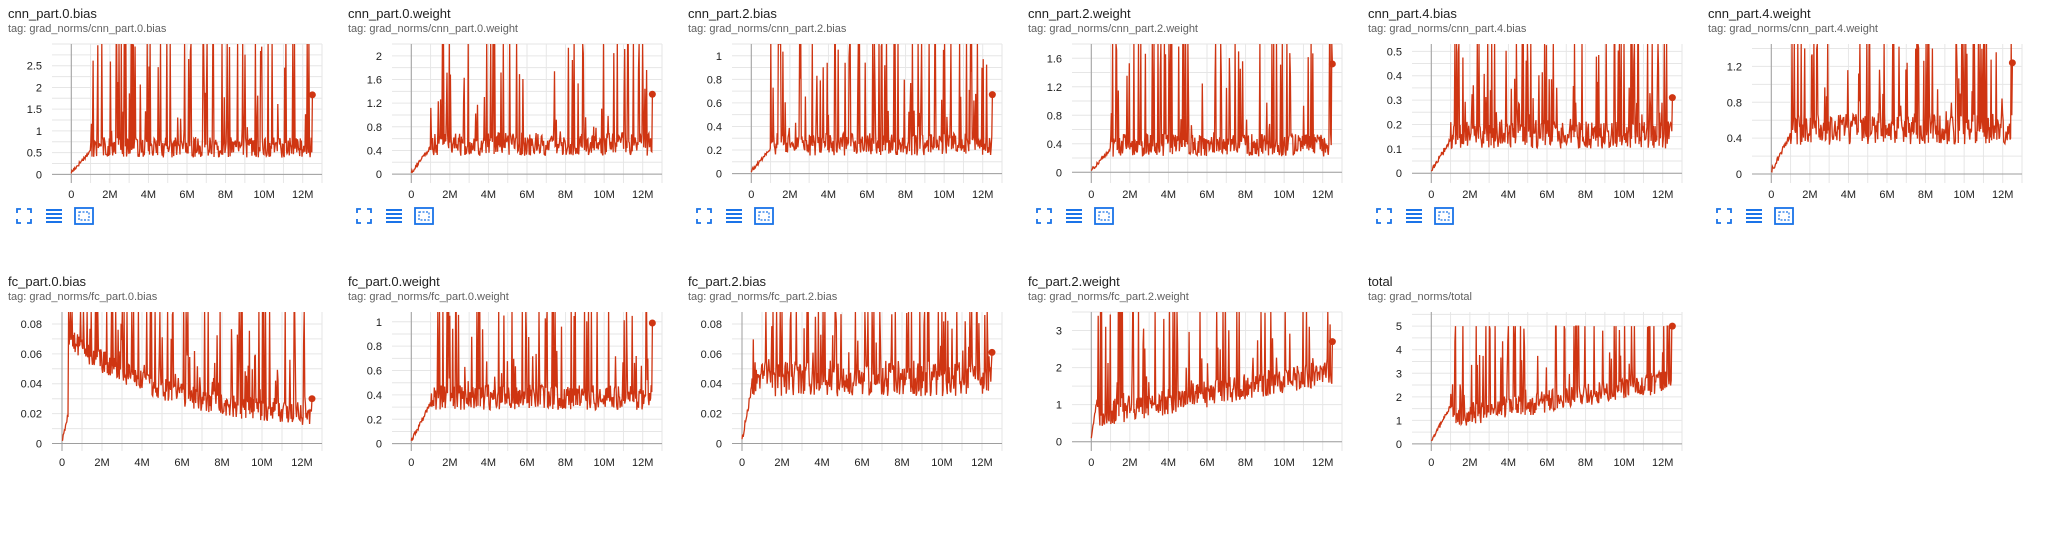  I want to click on line-chart: 0 2M 4M 6M 8M 10M 12M 0 0.02 0.04 0.06 0.08, so click(852, 390).